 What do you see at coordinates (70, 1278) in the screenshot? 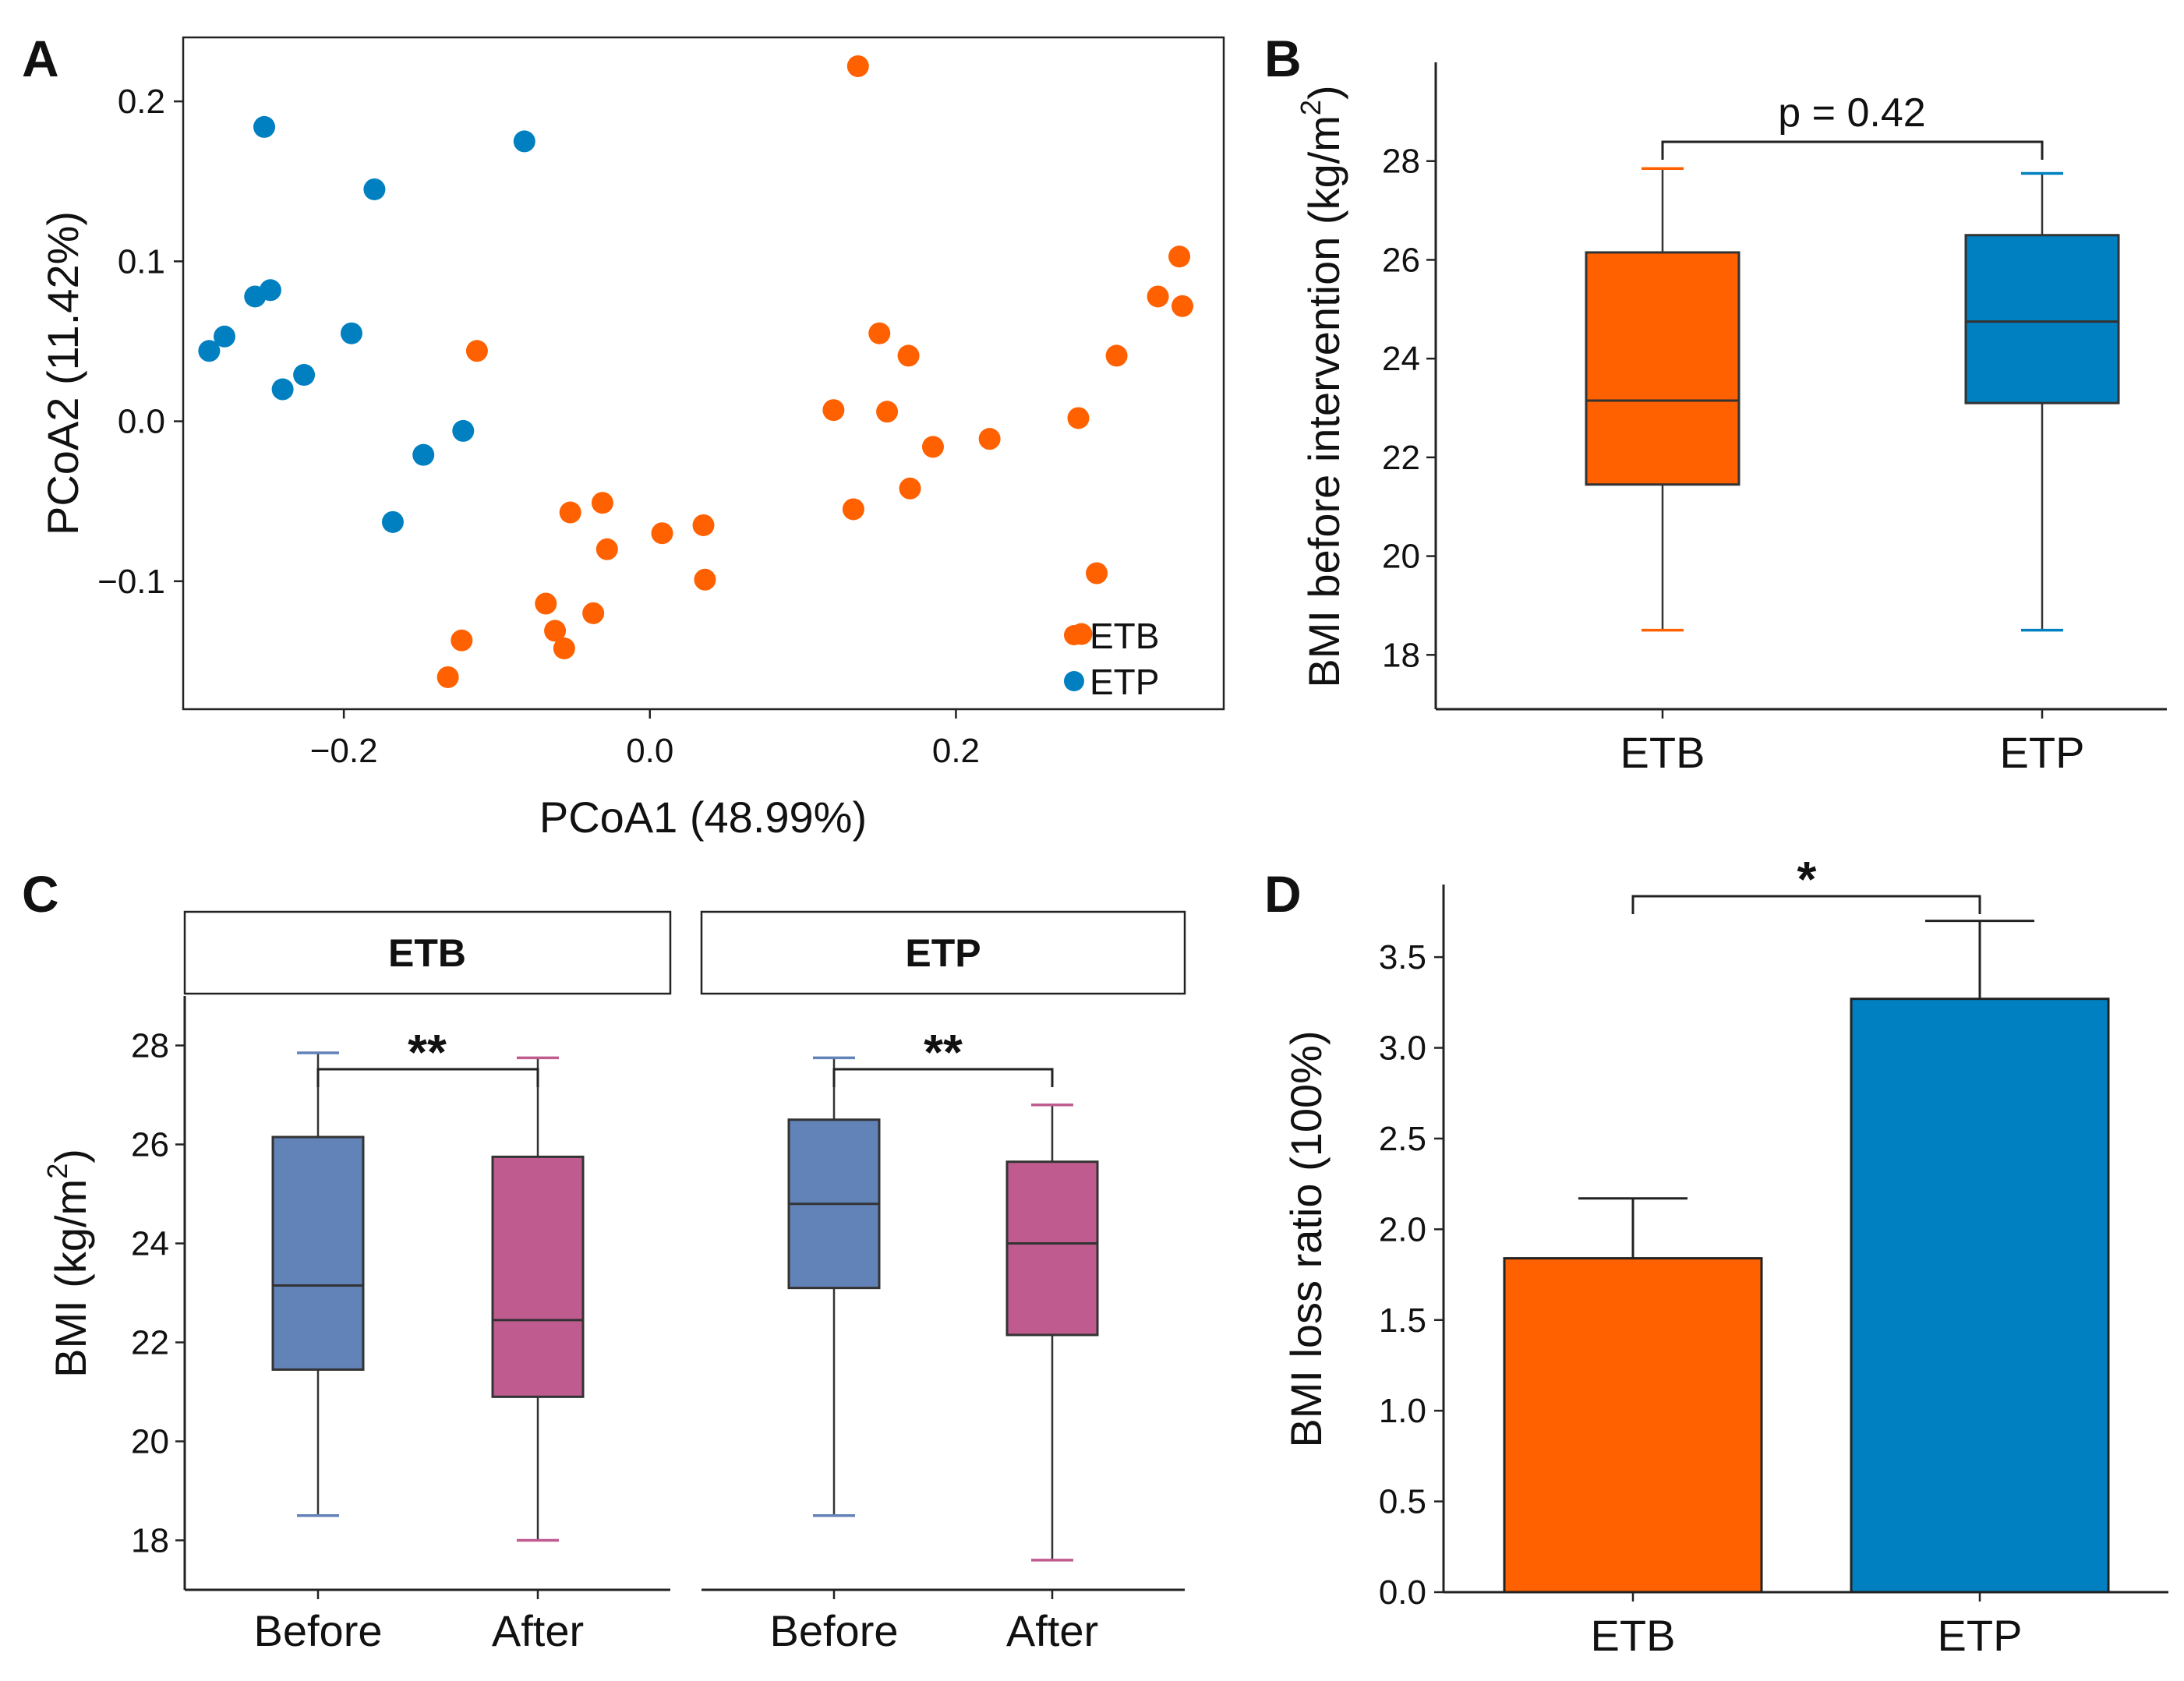
I see `y-axis-label-main: BMI (kg/m` at bounding box center [70, 1278].